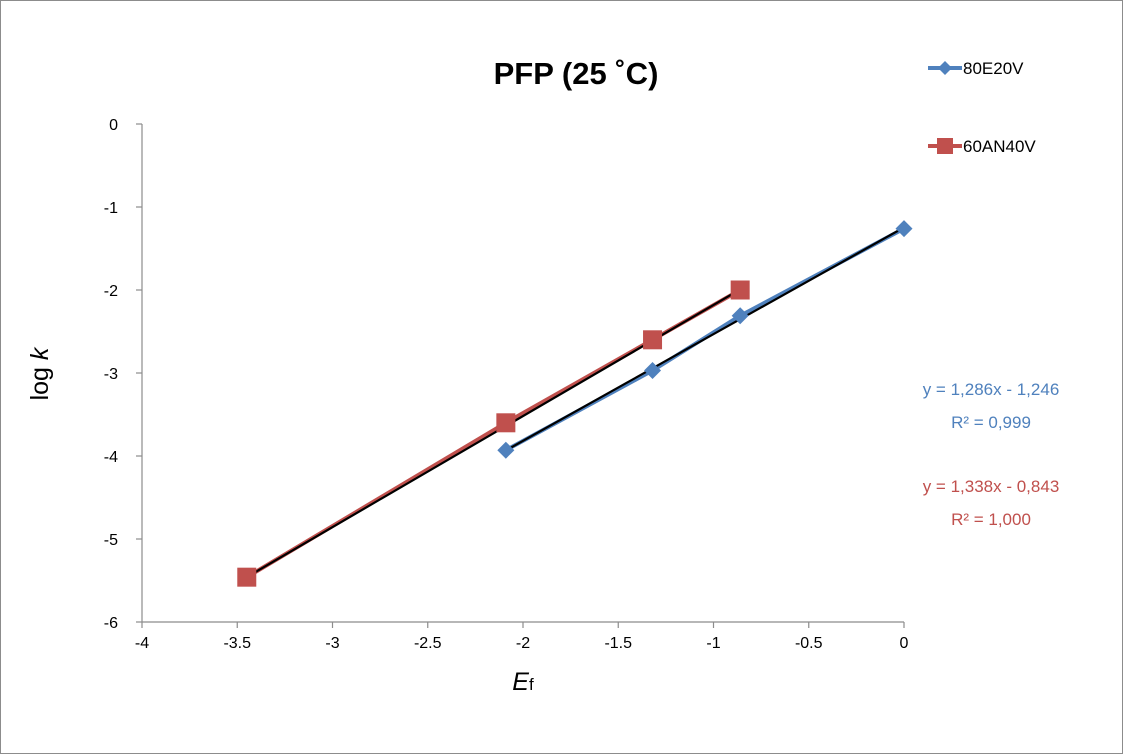 The image size is (1123, 754). Describe the element at coordinates (40, 353) in the screenshot. I see `y-axis-label-italic: k` at that location.